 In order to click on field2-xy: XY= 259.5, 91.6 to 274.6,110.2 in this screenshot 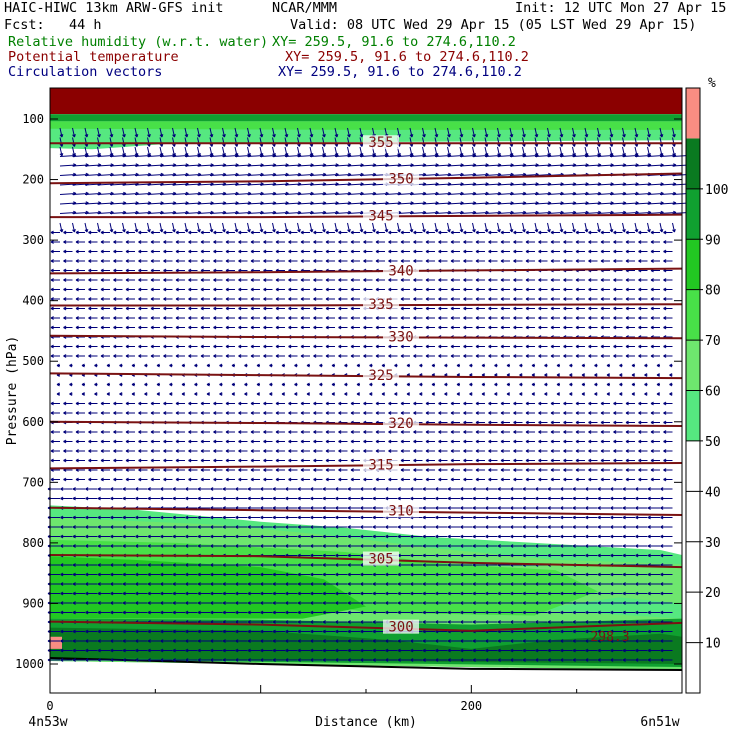, I will do `click(407, 57)`.